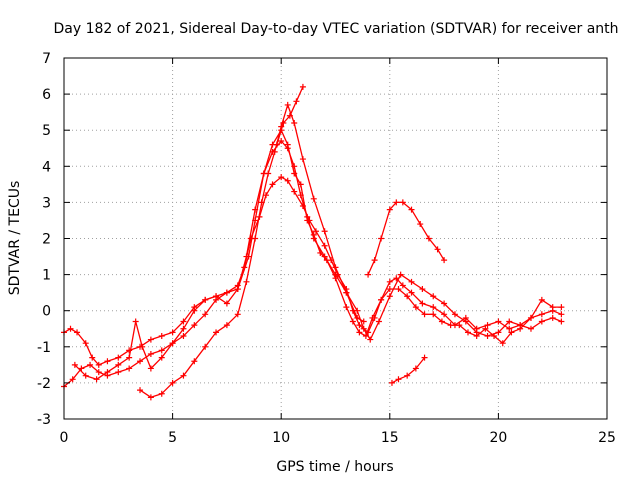  What do you see at coordinates (390, 438) in the screenshot?
I see `x-tick-label: 15` at bounding box center [390, 438].